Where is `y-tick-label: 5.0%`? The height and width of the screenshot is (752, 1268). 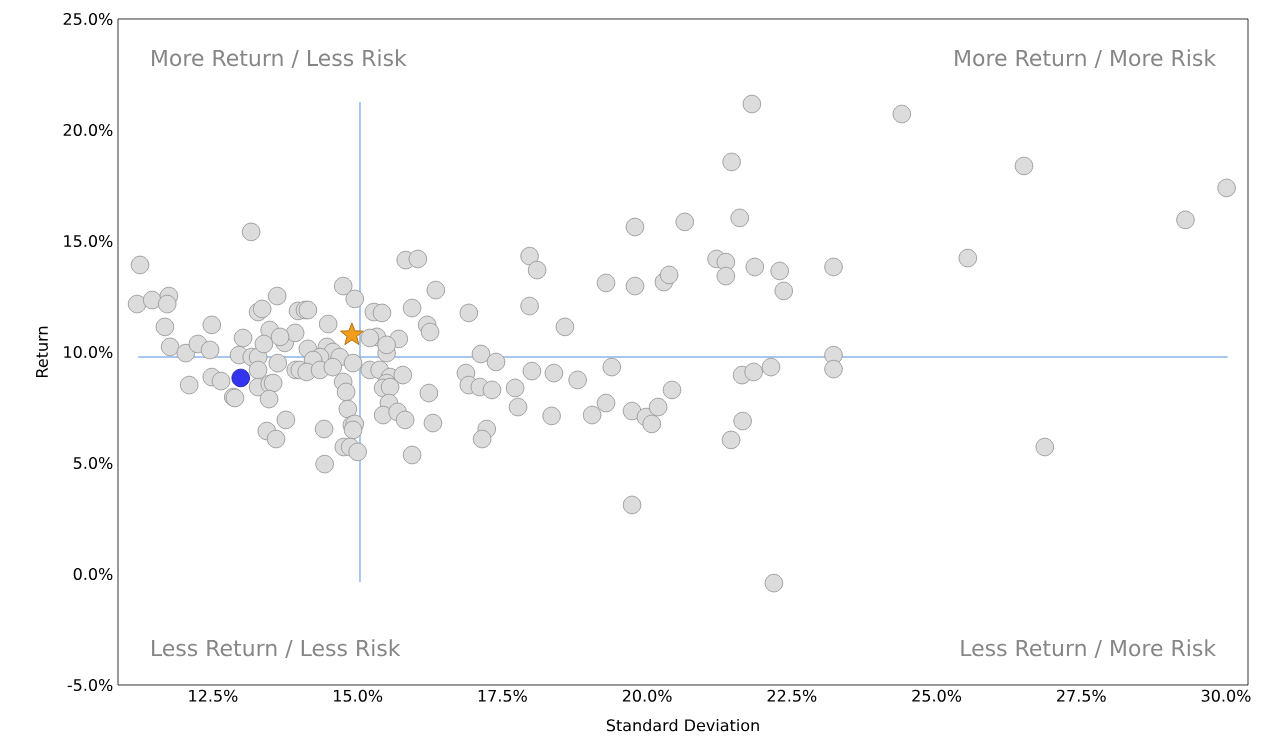
y-tick-label: 5.0% is located at coordinates (93, 463).